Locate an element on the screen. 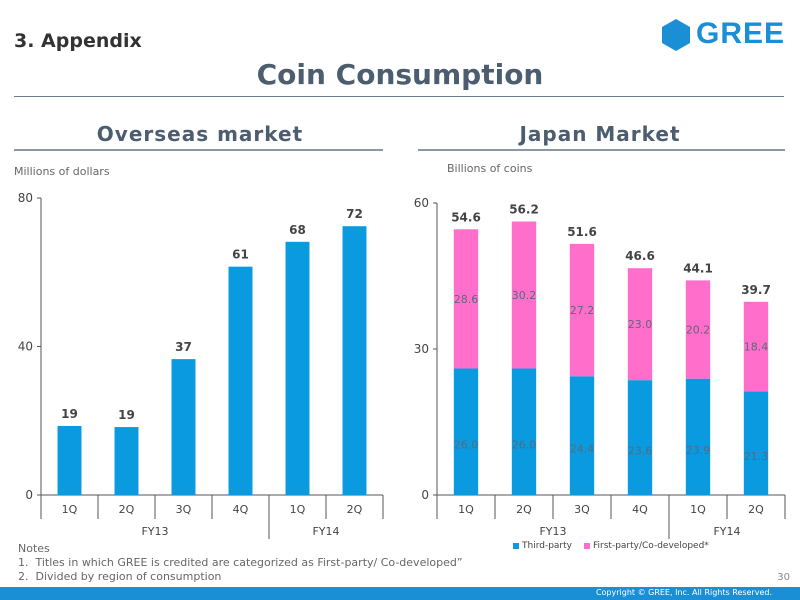 The height and width of the screenshot is (600, 800). overseas-value-label: 61 is located at coordinates (240, 255).